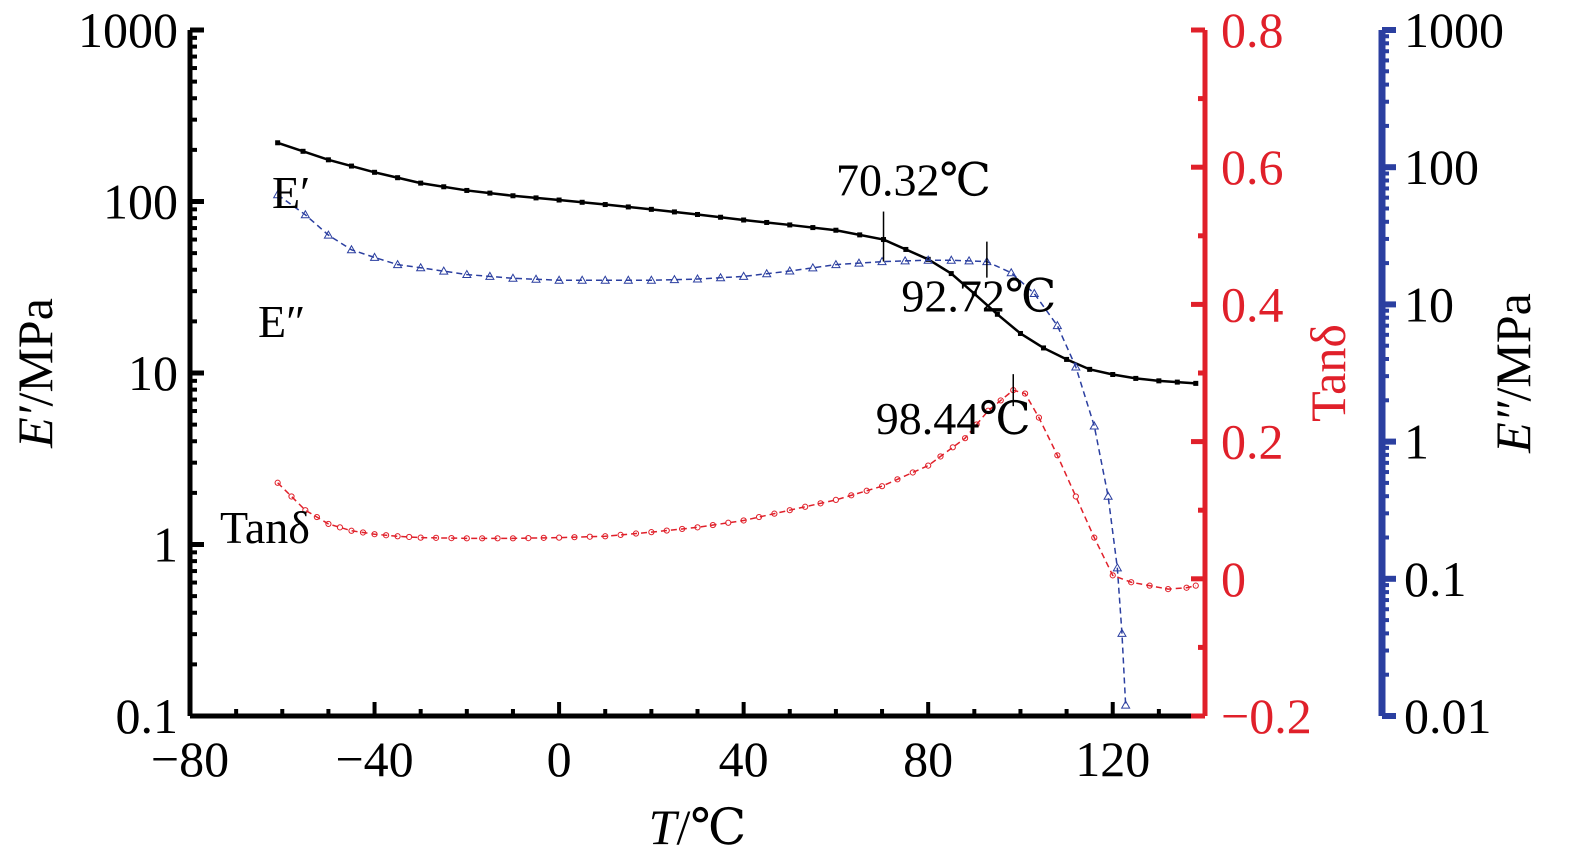 This screenshot has height=863, width=1575. I want to click on loss-tick-label: 10, so click(1429, 304).